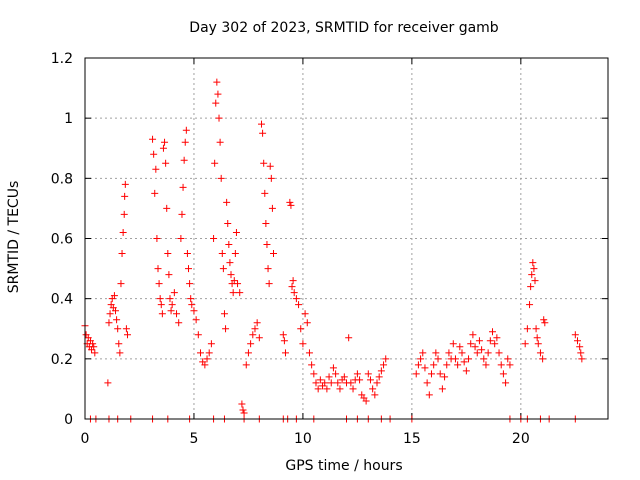  I want to click on y-tick-label: 1.2, so click(62, 59).